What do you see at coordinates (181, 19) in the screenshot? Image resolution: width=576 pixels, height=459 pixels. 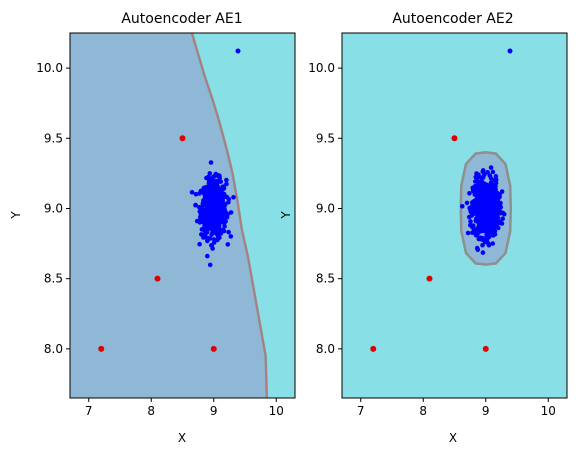 I see `chart-title: Autoencoder AE1` at bounding box center [181, 19].